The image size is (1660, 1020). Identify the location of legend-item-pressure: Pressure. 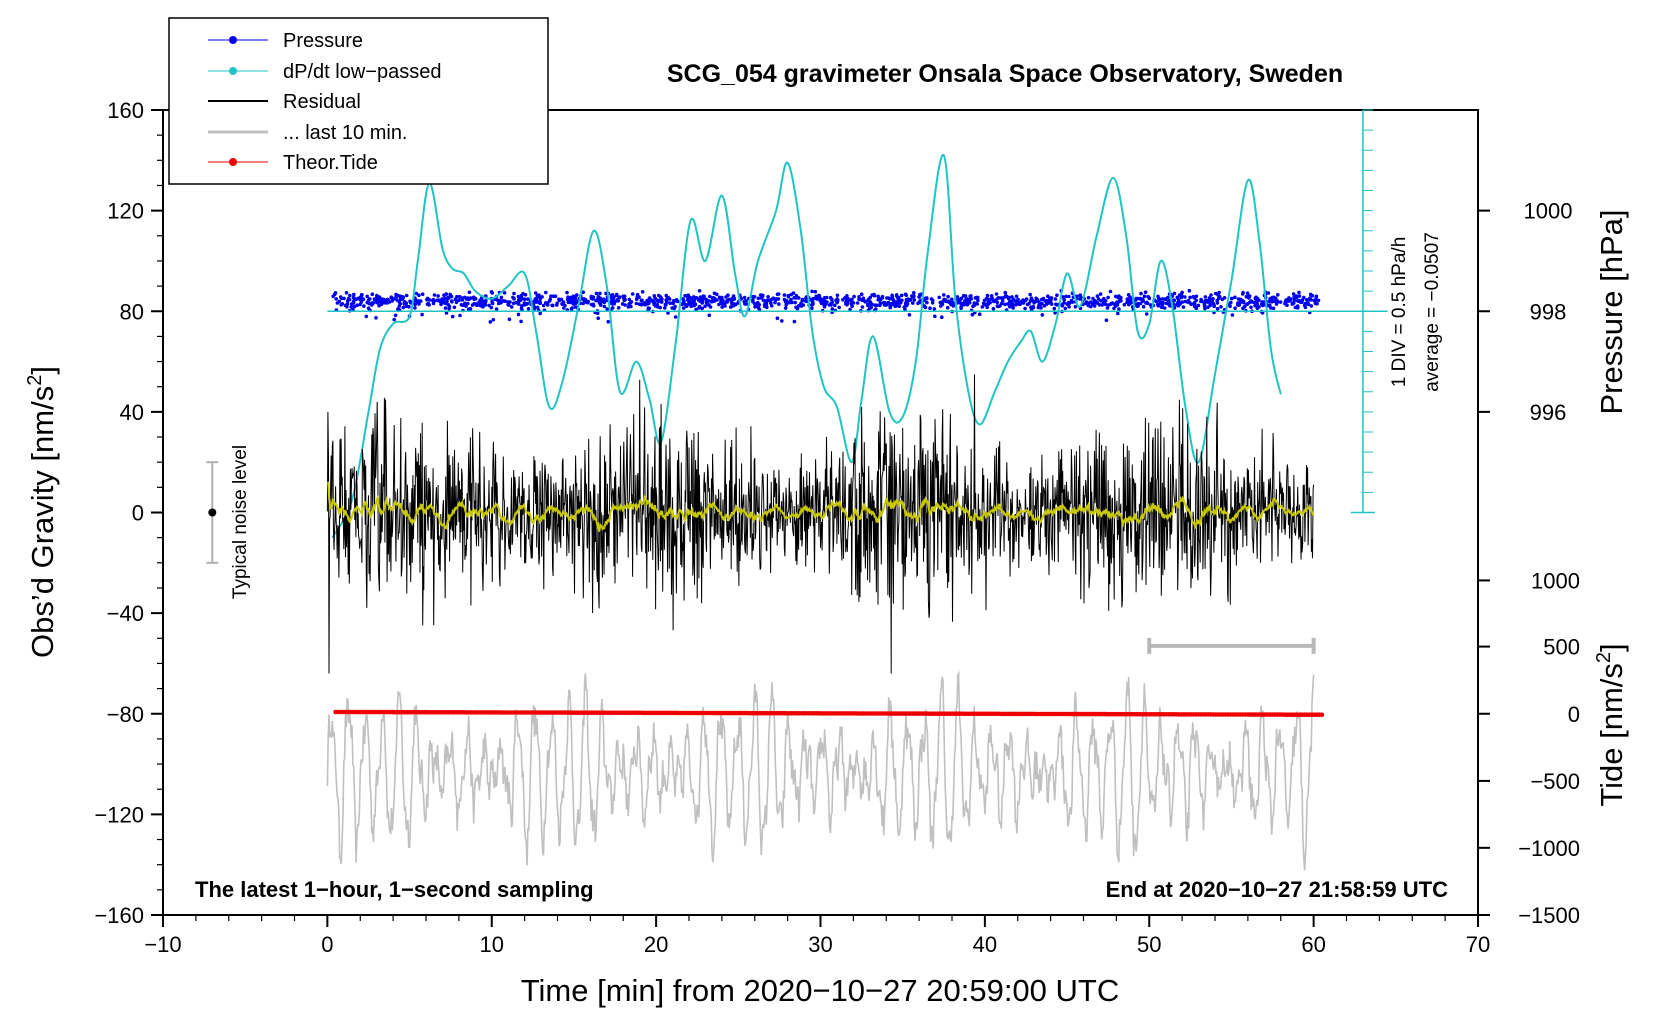
(285, 41).